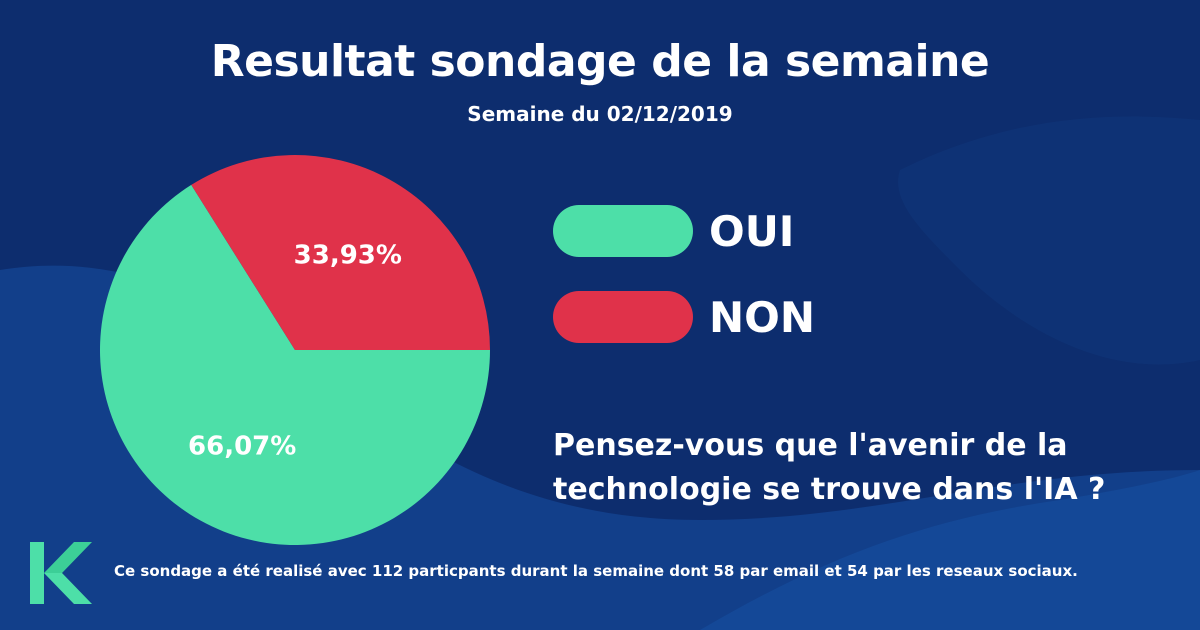 The width and height of the screenshot is (1200, 630). I want to click on pie-label-oui: 66,07%, so click(242, 447).